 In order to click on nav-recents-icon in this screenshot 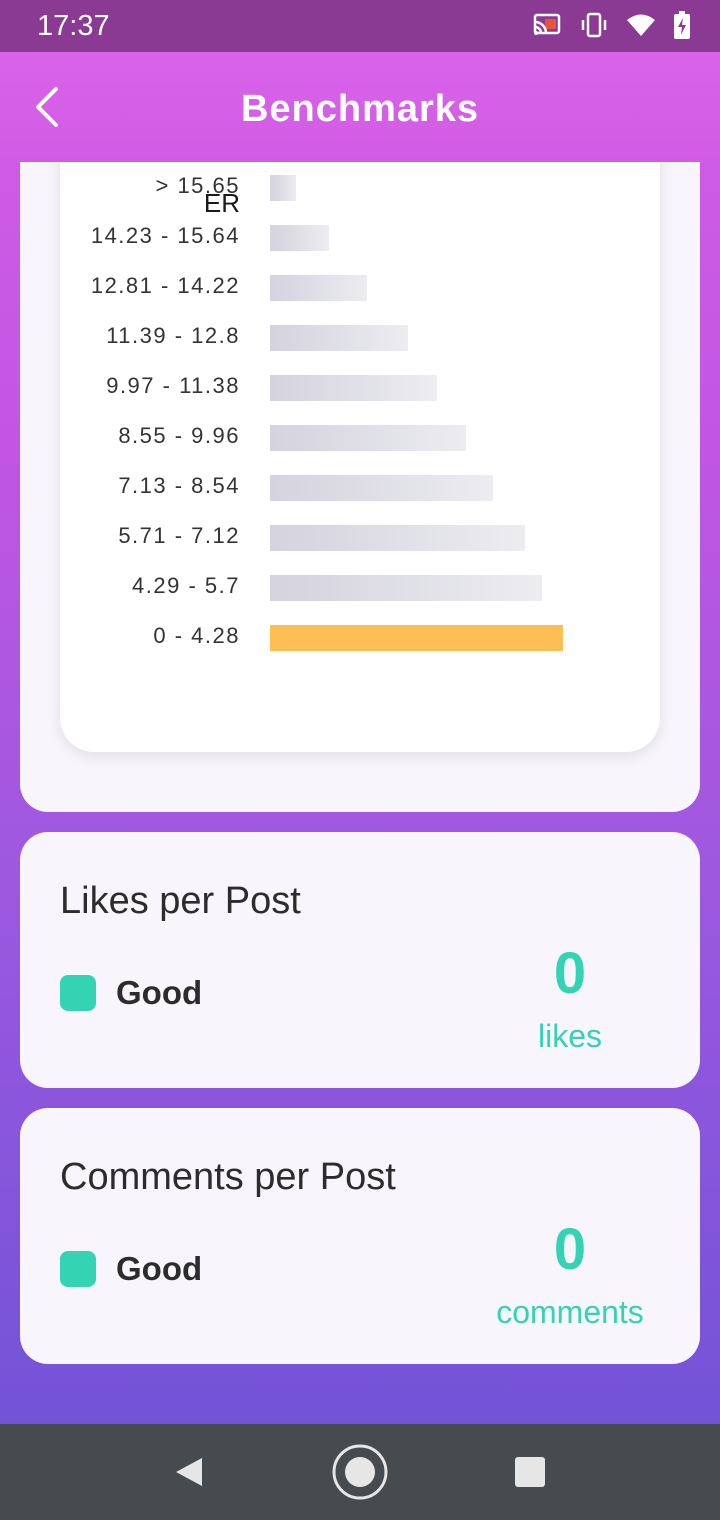, I will do `click(530, 1472)`.